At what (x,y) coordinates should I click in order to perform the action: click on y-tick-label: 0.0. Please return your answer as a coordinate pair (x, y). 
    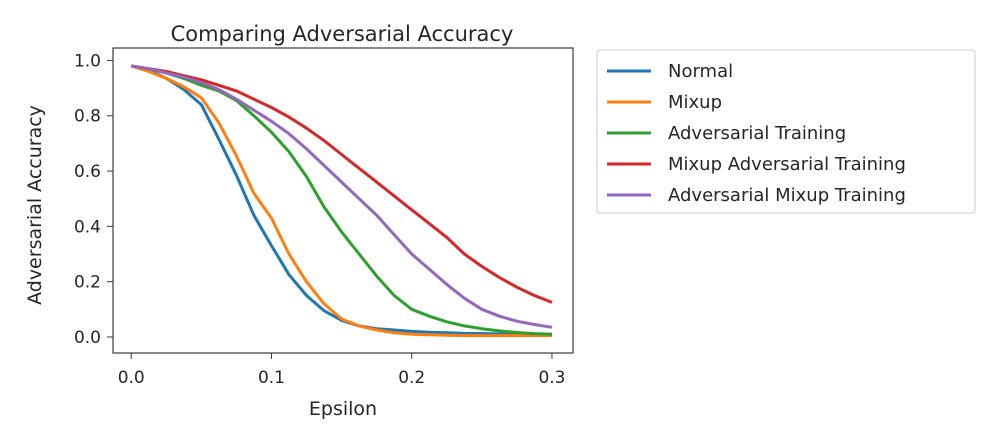
    Looking at the image, I should click on (87, 338).